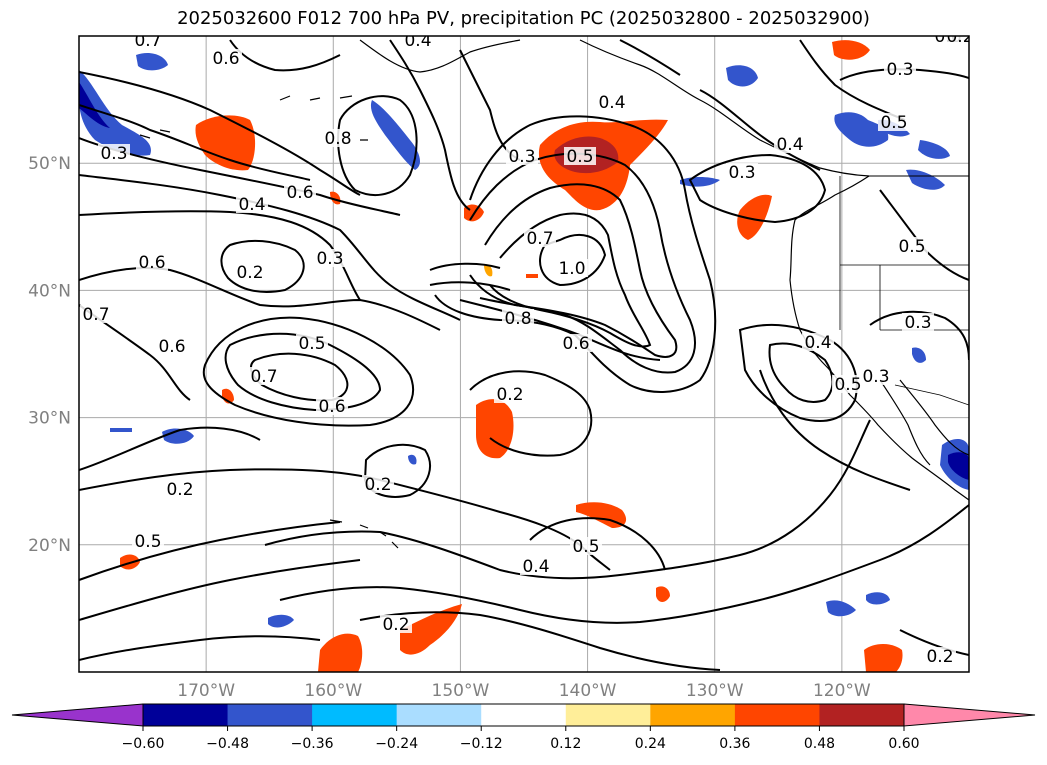 Image resolution: width=1047 pixels, height=765 pixels. I want to click on lat-tick-label: 50°N, so click(49, 164).